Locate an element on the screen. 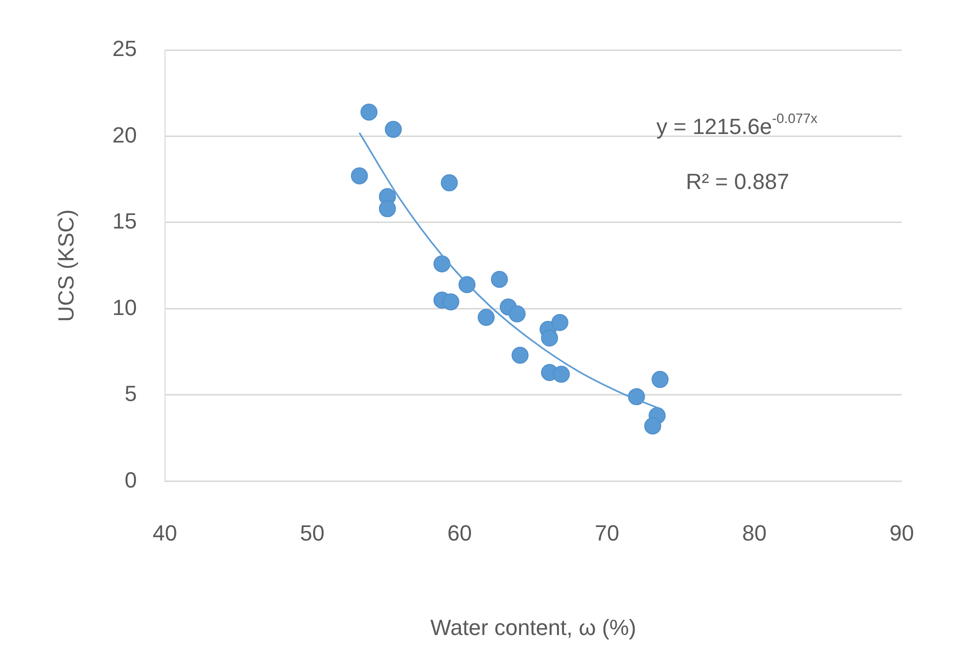 This screenshot has width=954, height=666. x-tick-label: 50 is located at coordinates (312, 533).